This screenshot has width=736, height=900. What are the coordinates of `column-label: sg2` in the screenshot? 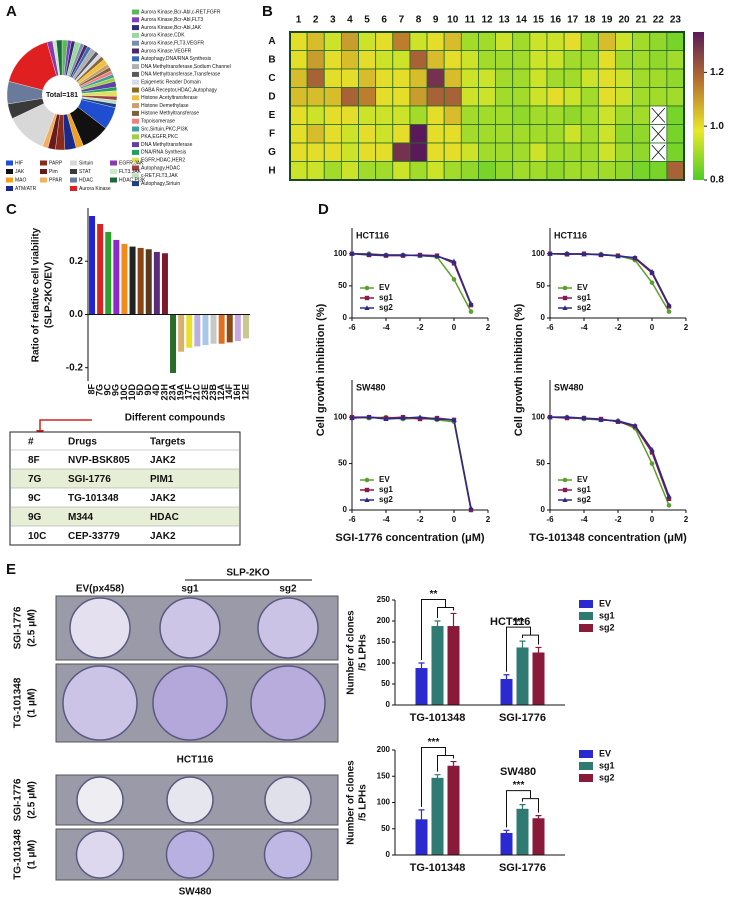 It's located at (288, 589).